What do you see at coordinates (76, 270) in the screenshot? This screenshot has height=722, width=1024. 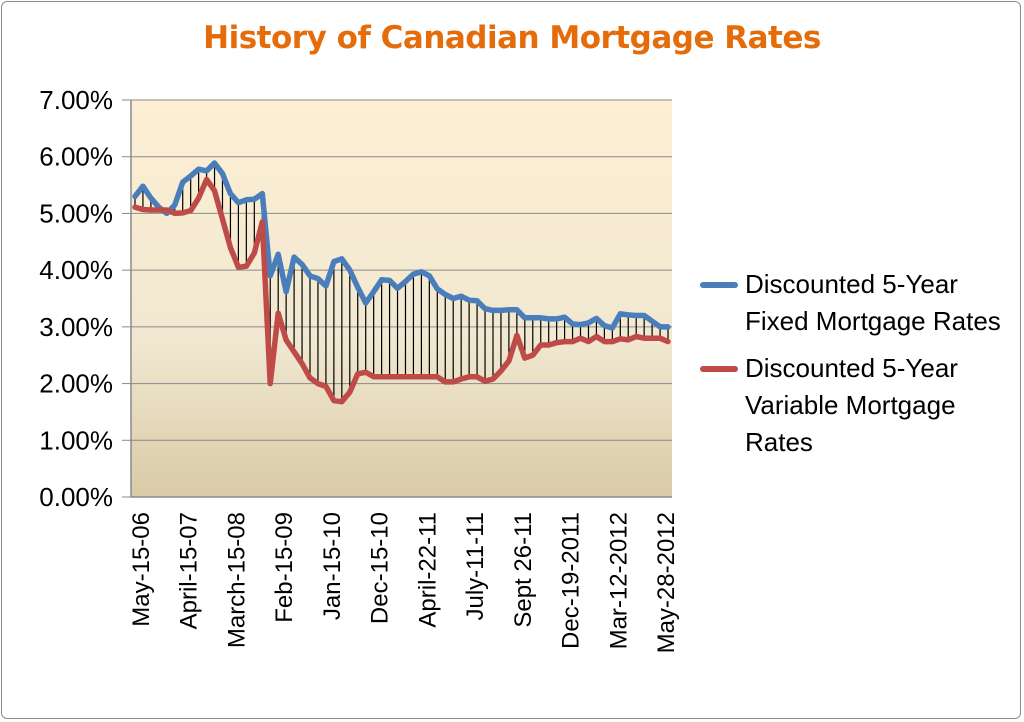 I see `y-tick-label: 4.00%` at bounding box center [76, 270].